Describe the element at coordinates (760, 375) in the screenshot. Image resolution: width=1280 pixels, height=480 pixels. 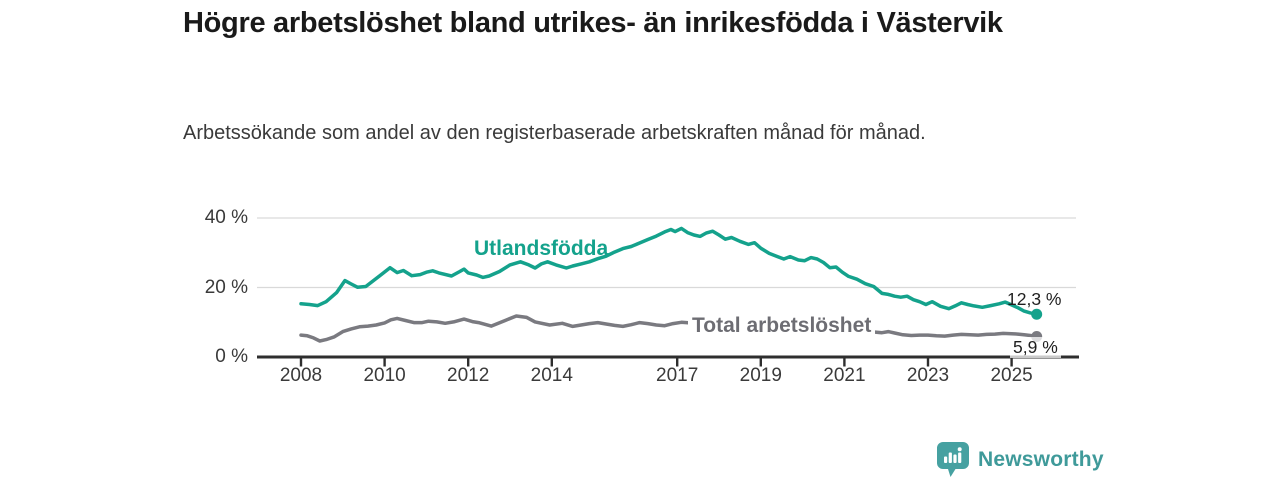
I see `x-axis-label-2019: 2019` at that location.